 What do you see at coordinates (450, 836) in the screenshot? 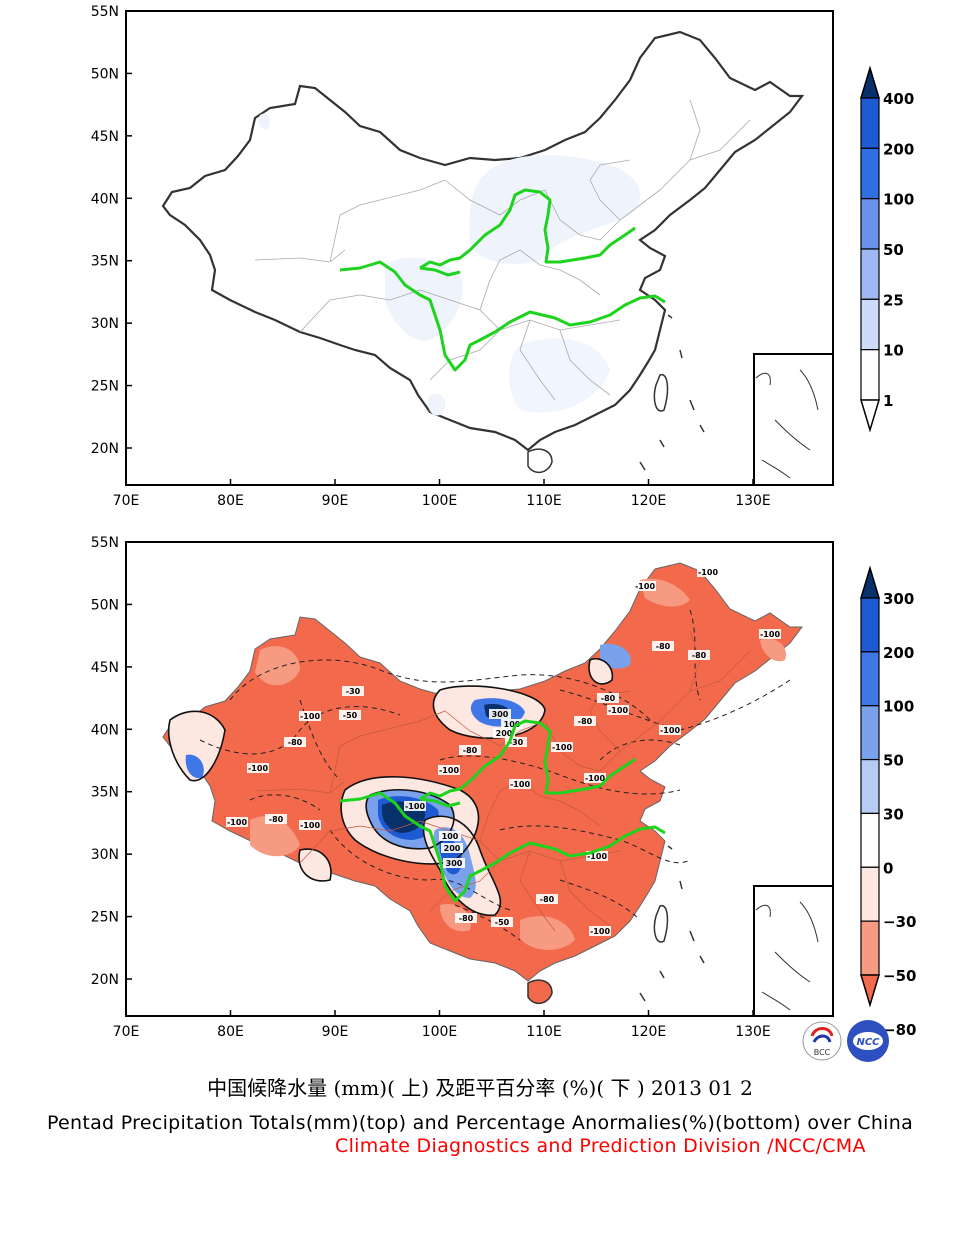
I see `contour-label: 100` at bounding box center [450, 836].